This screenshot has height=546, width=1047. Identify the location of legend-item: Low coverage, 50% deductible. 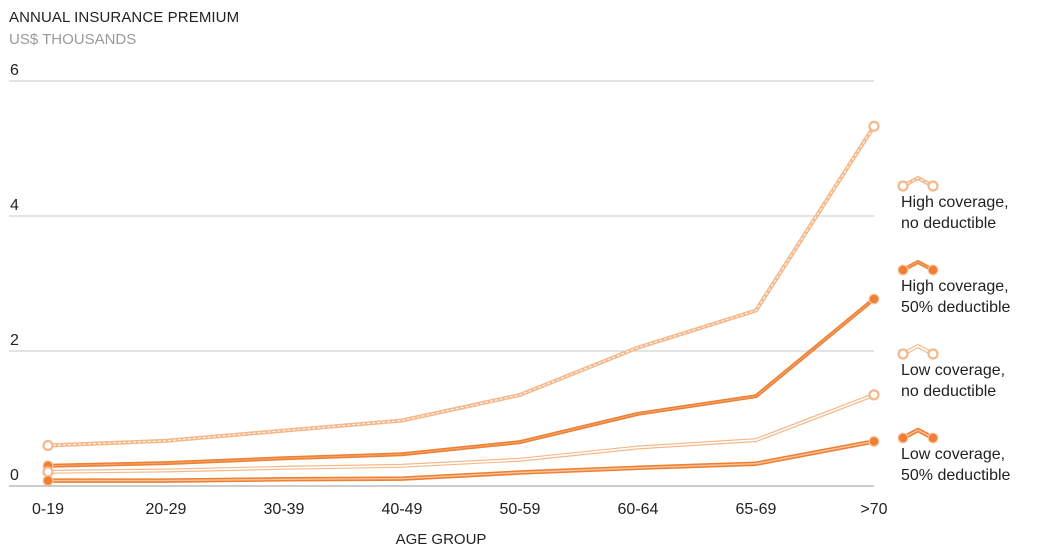
(954, 455).